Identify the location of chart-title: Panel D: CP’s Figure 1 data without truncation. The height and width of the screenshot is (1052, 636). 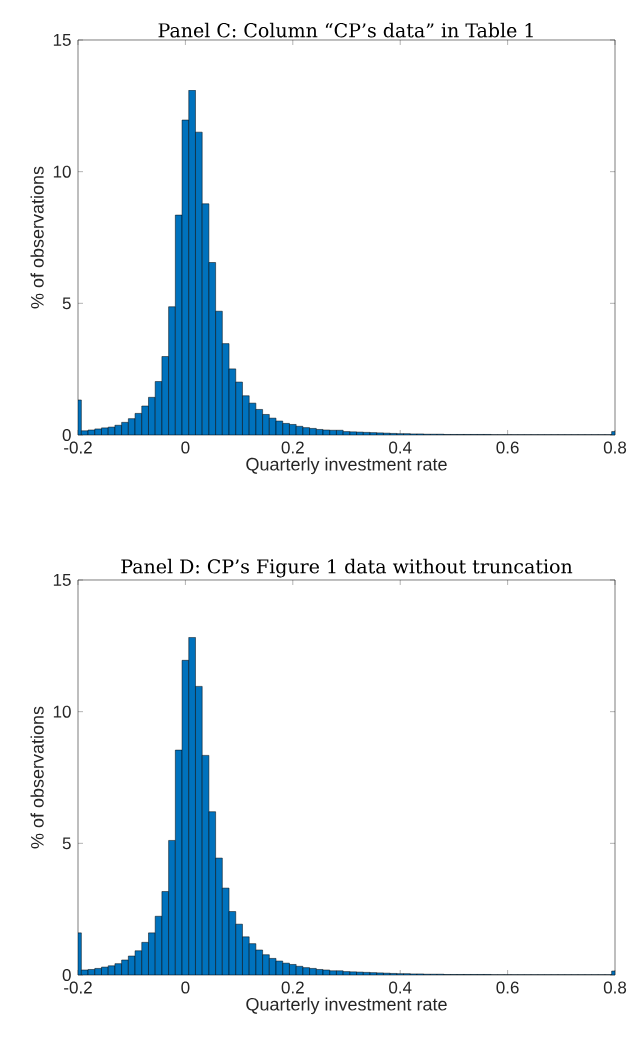
(347, 568).